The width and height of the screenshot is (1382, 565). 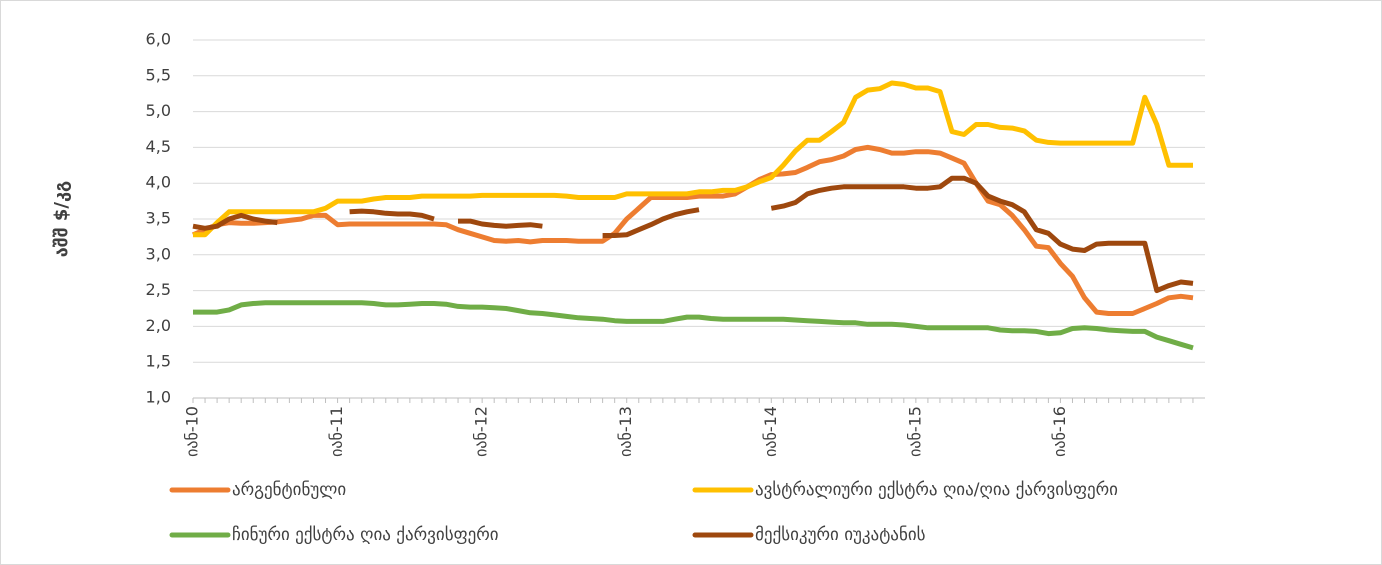 What do you see at coordinates (158, 182) in the screenshot?
I see `y-tick-label: 4,0` at bounding box center [158, 182].